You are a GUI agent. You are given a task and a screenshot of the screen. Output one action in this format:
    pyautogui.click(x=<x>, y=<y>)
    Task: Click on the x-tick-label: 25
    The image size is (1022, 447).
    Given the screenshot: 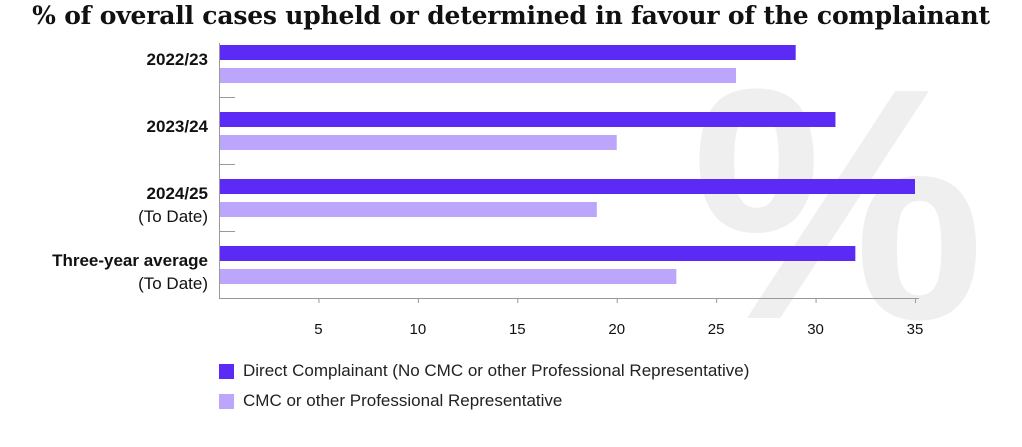 What is the action you would take?
    pyautogui.click(x=716, y=329)
    